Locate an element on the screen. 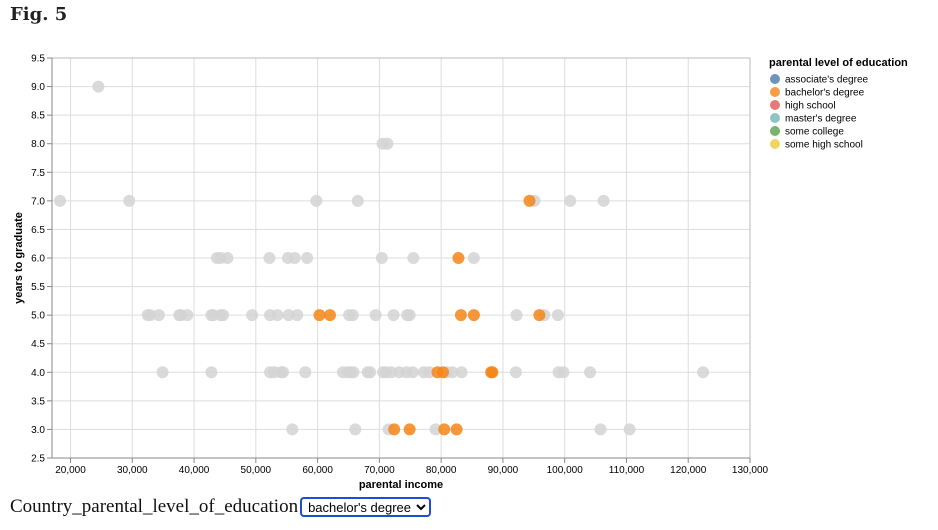  y-tick-label: 9.5 is located at coordinates (38, 59).